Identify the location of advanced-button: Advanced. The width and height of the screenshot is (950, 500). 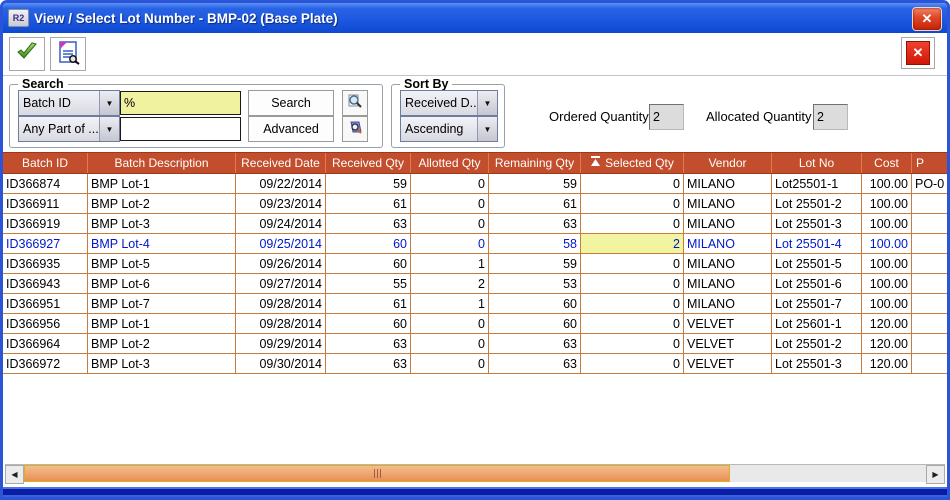
(291, 129).